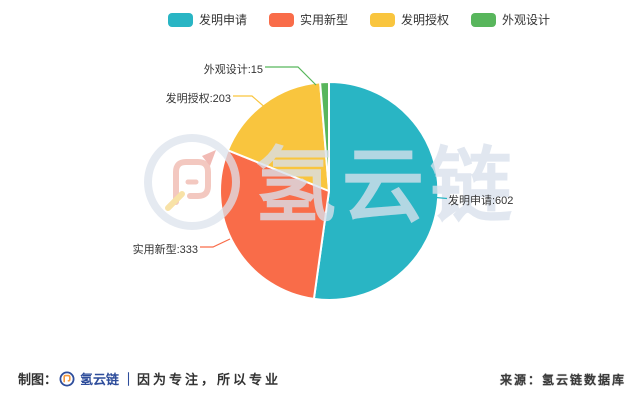 This screenshot has width=640, height=402. Describe the element at coordinates (222, 20) in the screenshot. I see `legend-label: 发明申请` at that location.